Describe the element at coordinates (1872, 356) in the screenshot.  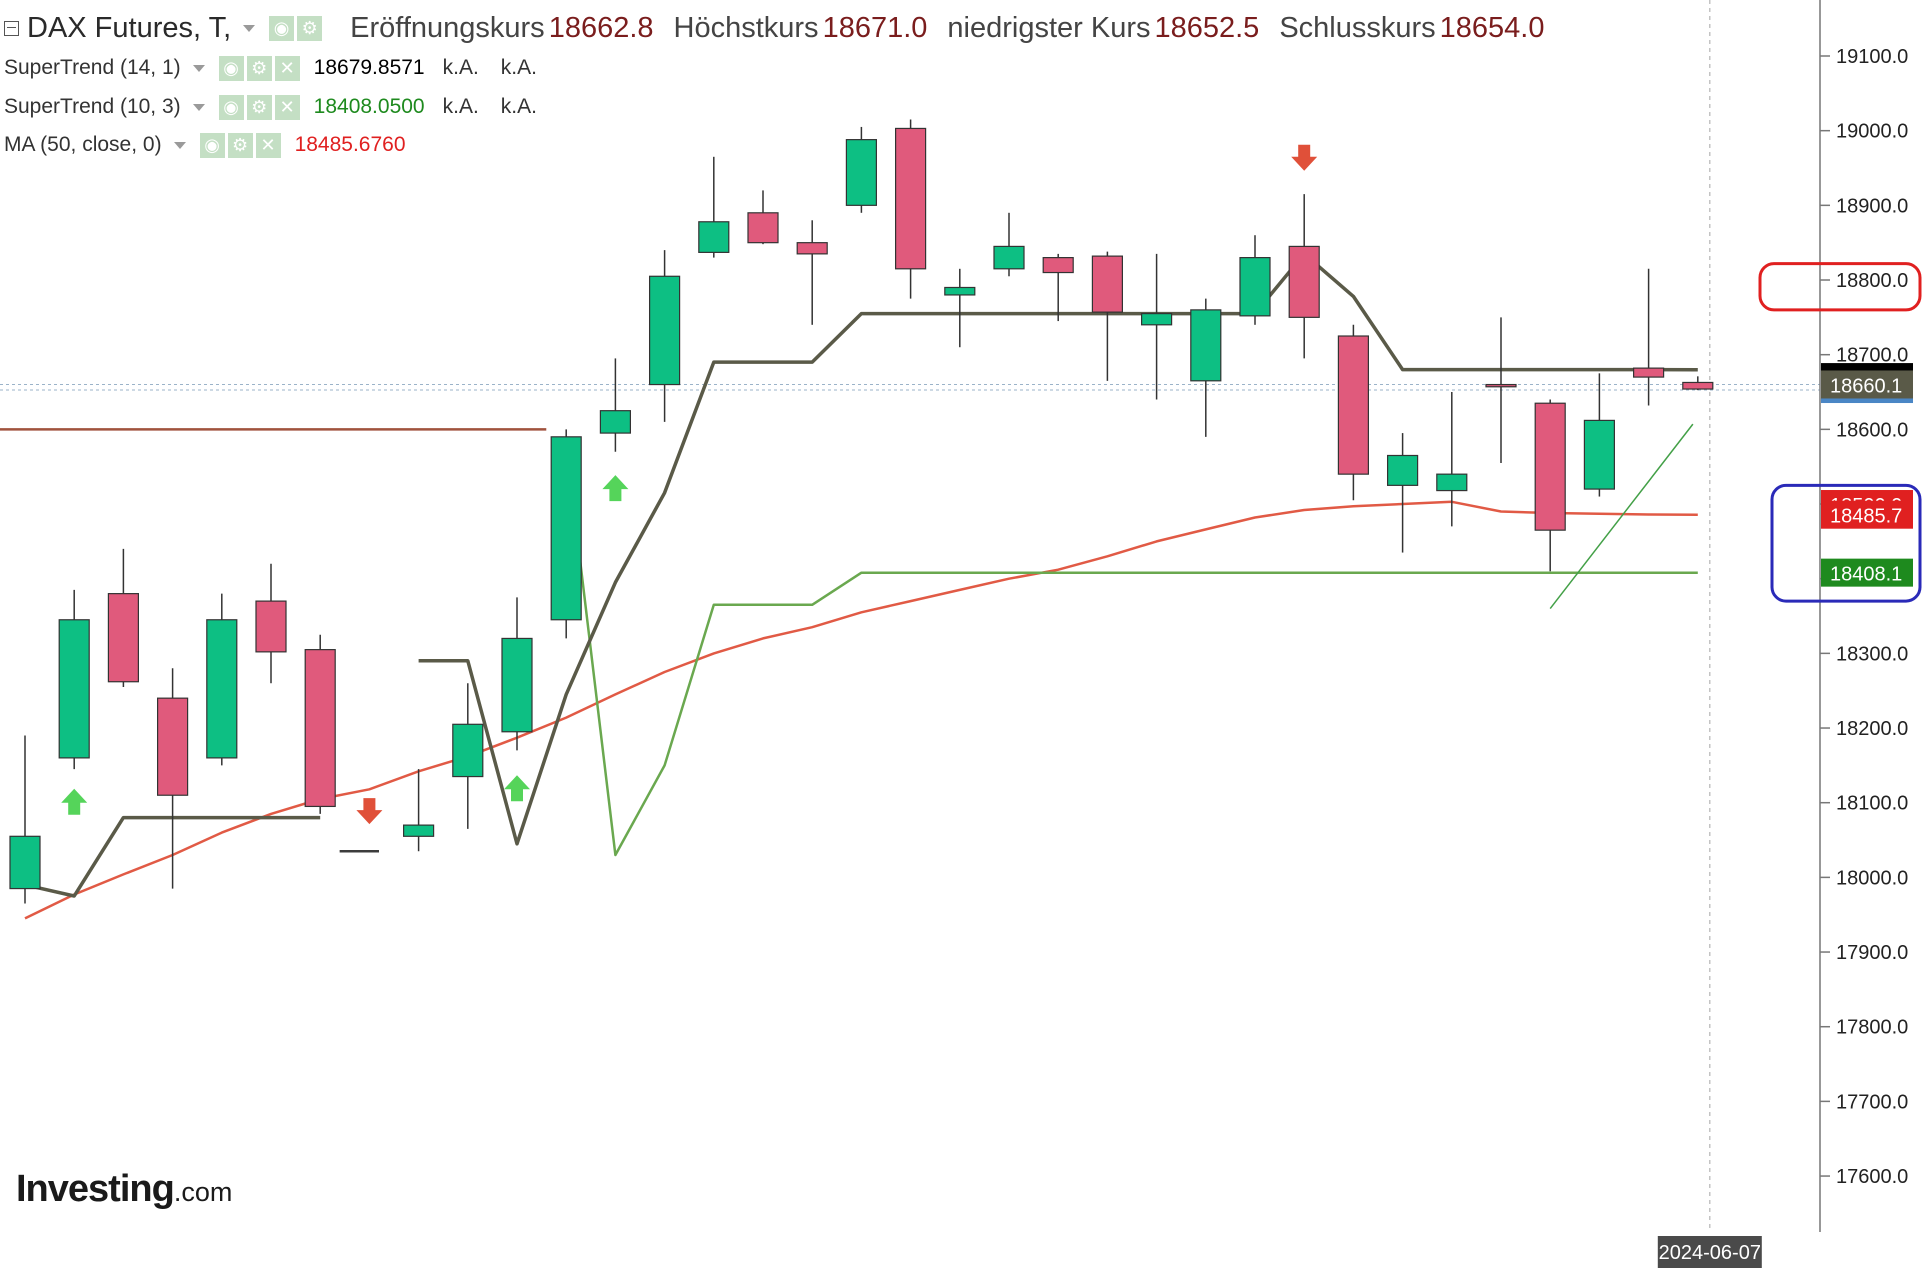
I see `price-tick-label: 18700.0` at that location.